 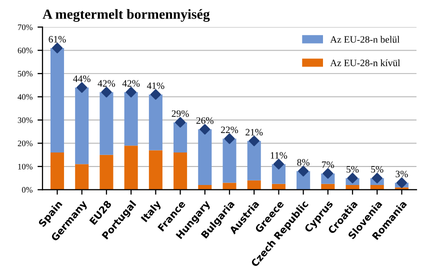 I want to click on y-tick-label: 30%, so click(x=25, y=120).